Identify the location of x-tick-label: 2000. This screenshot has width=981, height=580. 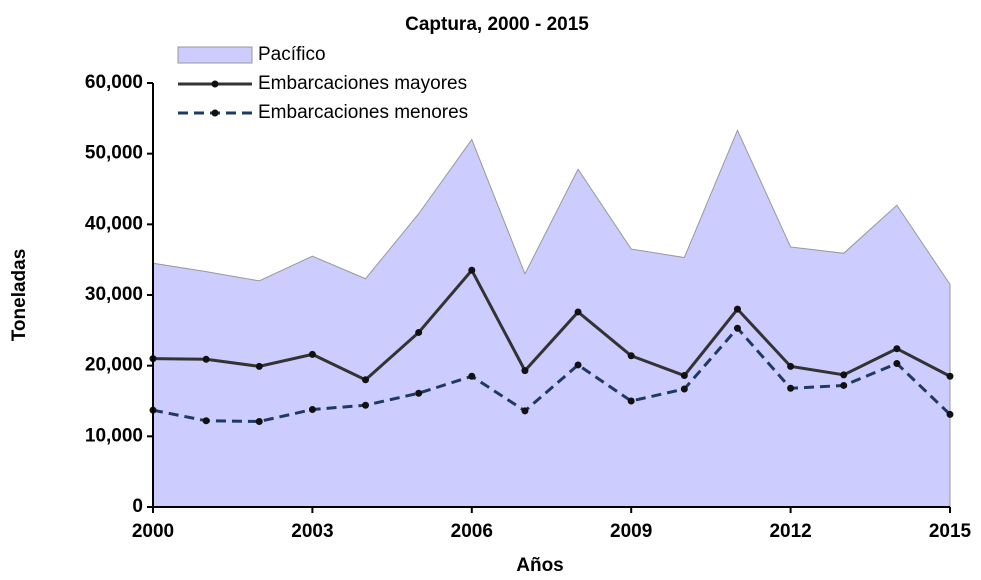
(153, 531).